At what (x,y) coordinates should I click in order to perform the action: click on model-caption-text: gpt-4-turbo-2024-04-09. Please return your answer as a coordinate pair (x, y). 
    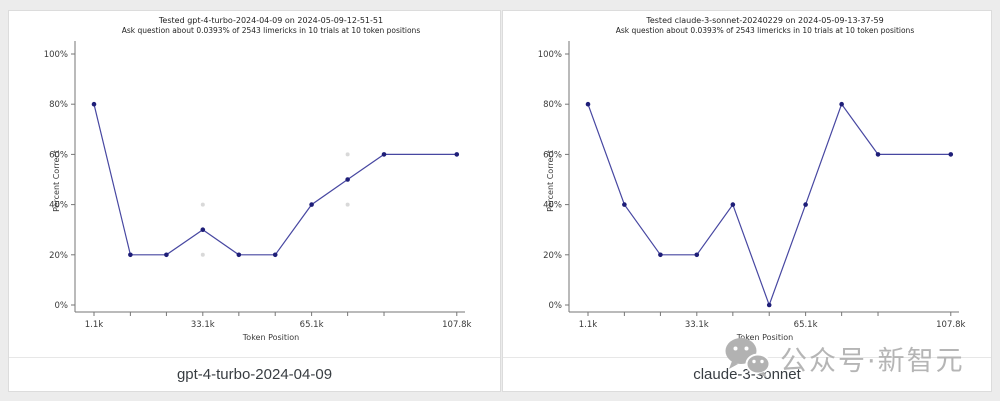
    Looking at the image, I should click on (254, 374).